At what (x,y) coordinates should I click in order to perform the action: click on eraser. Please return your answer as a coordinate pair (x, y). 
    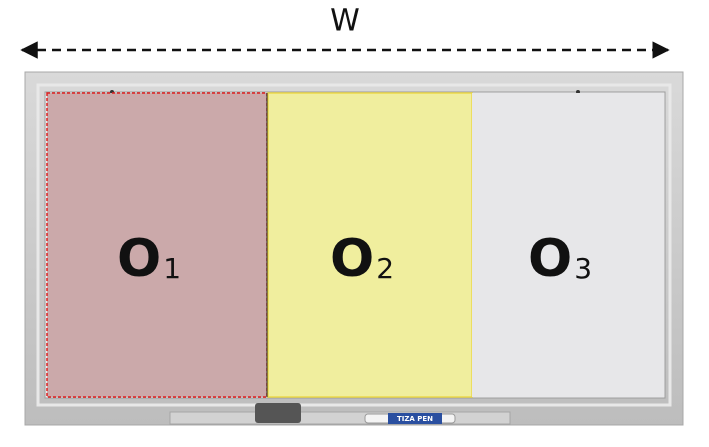
    Looking at the image, I should click on (278, 413).